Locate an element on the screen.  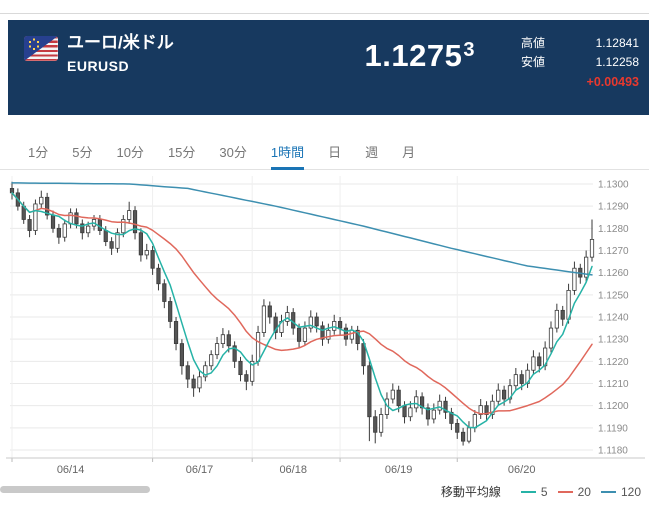
eurusd-flag-icon is located at coordinates (41, 48).